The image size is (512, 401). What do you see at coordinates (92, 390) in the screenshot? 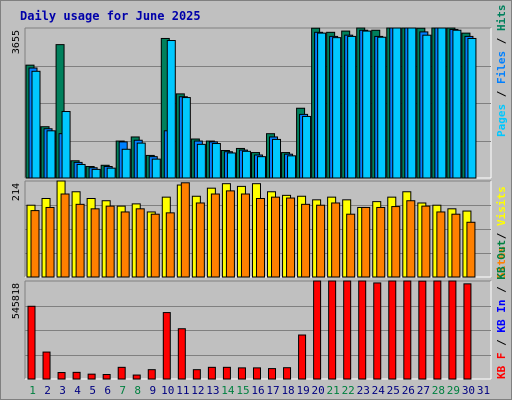
I see `day-label-5: 5` at bounding box center [92, 390].